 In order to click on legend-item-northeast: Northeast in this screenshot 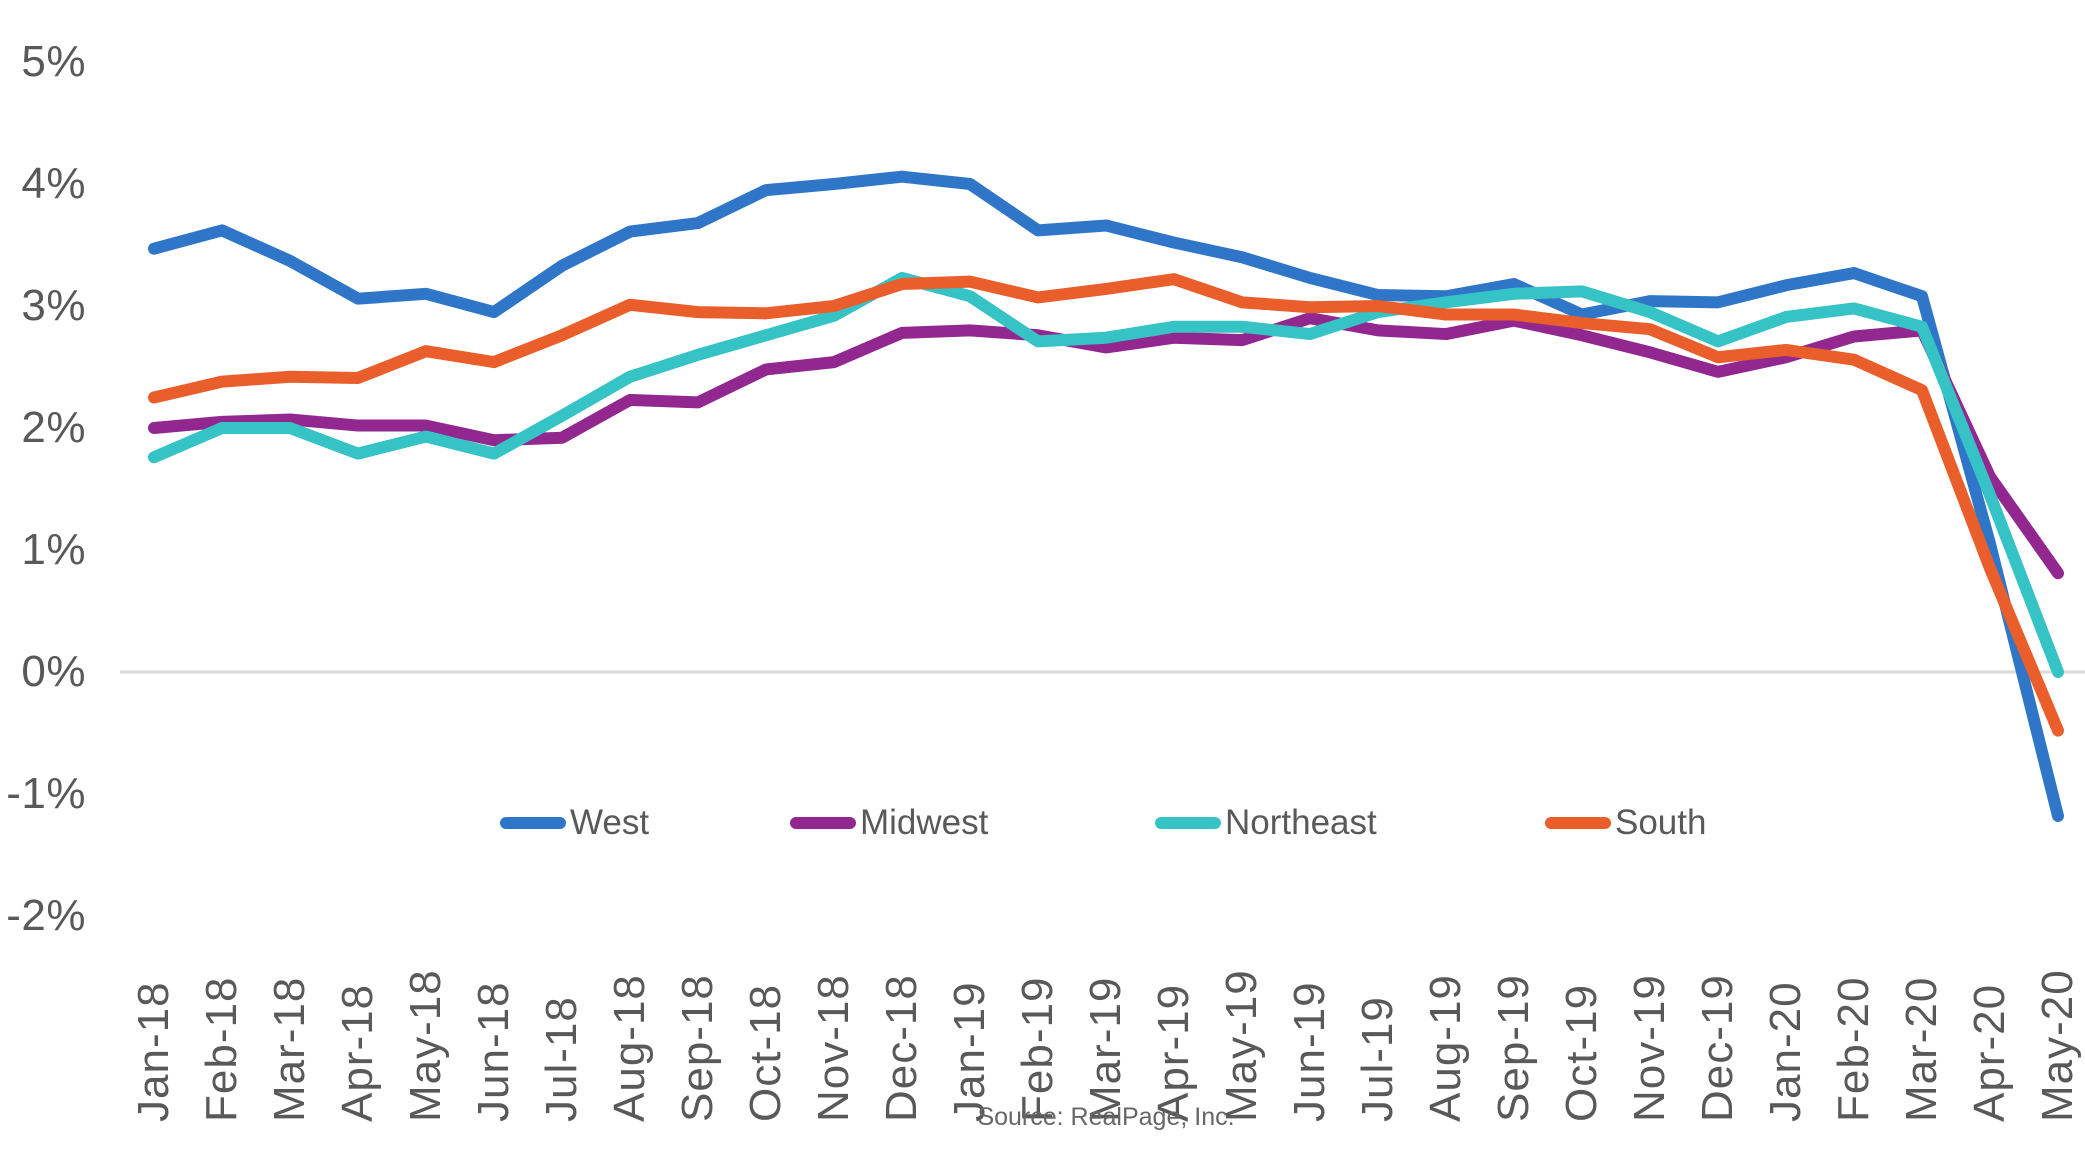, I will do `click(1266, 823)`.